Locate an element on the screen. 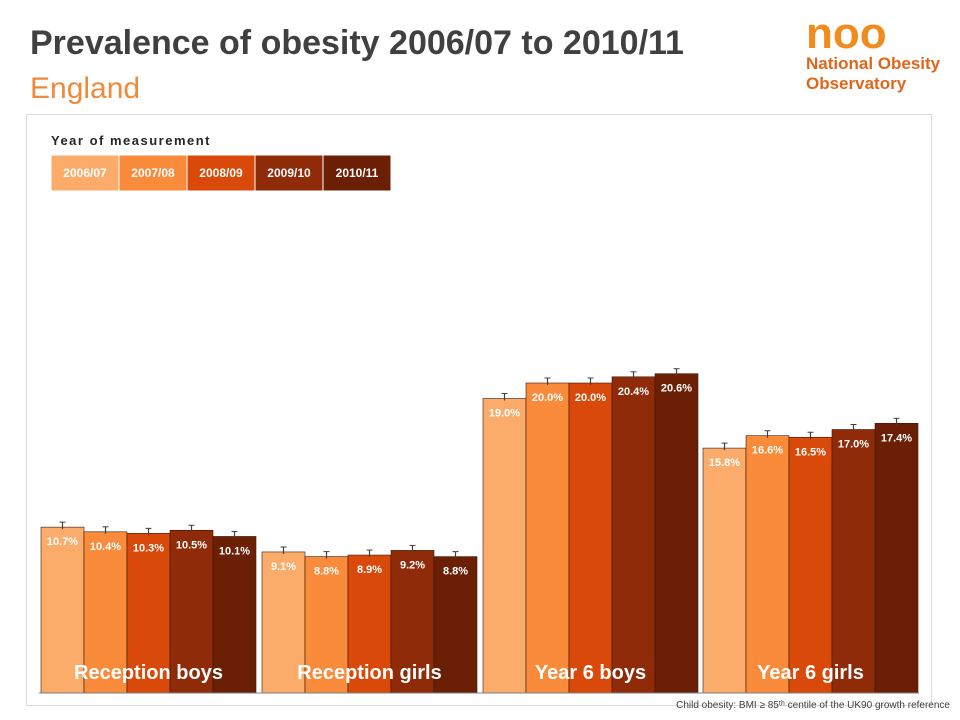 Image resolution: width=960 pixels, height=720 pixels. legend-label-5: 2010/11 is located at coordinates (357, 173).